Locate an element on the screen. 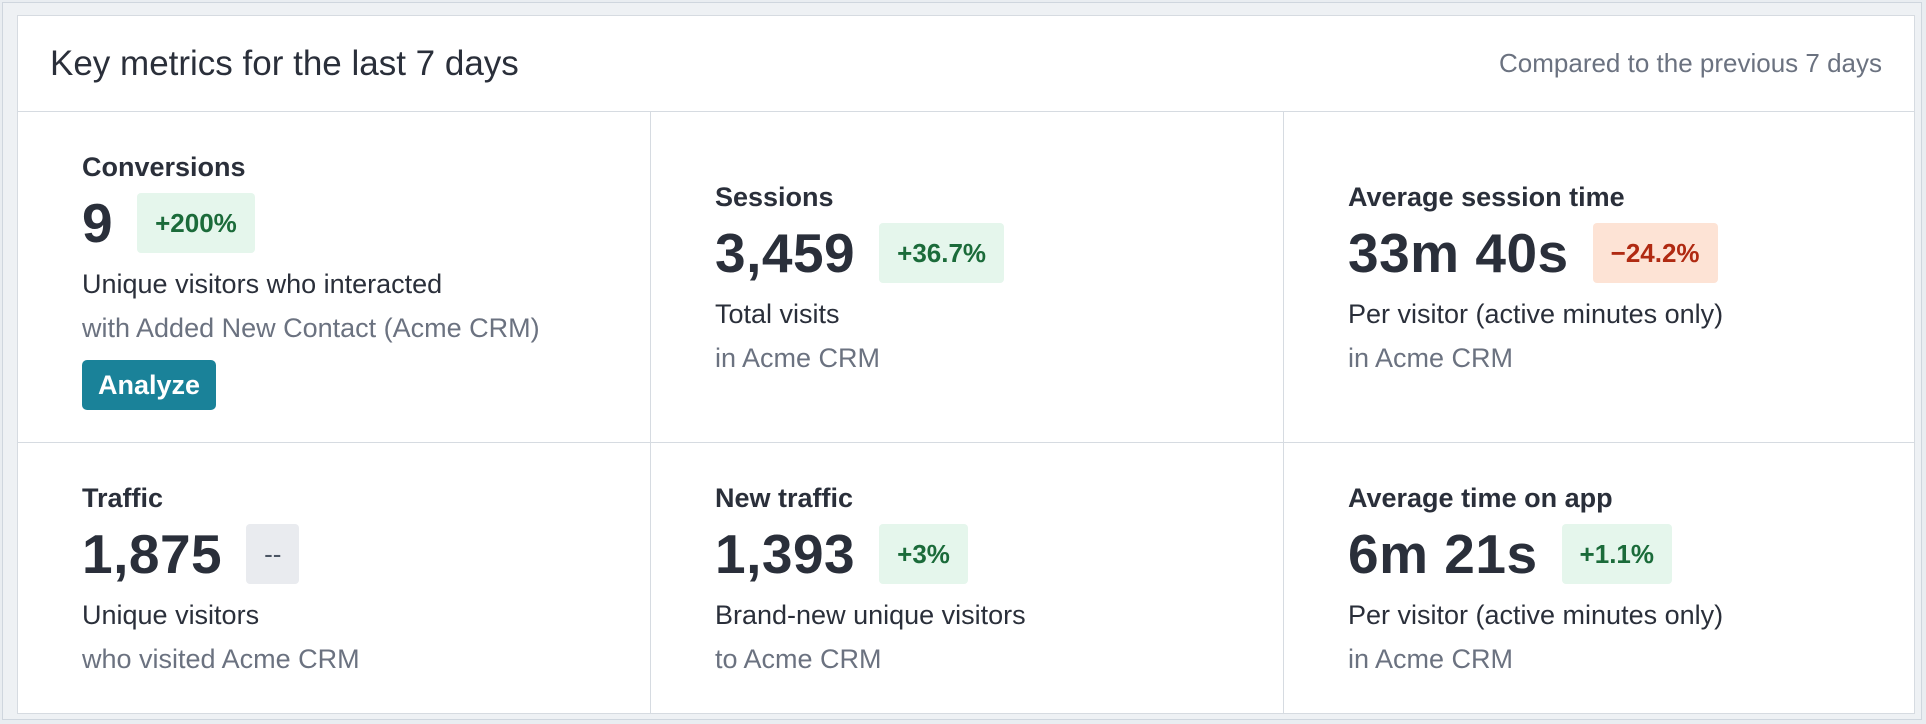 This screenshot has width=1926, height=724. metric-value: 1,393 is located at coordinates (785, 554).